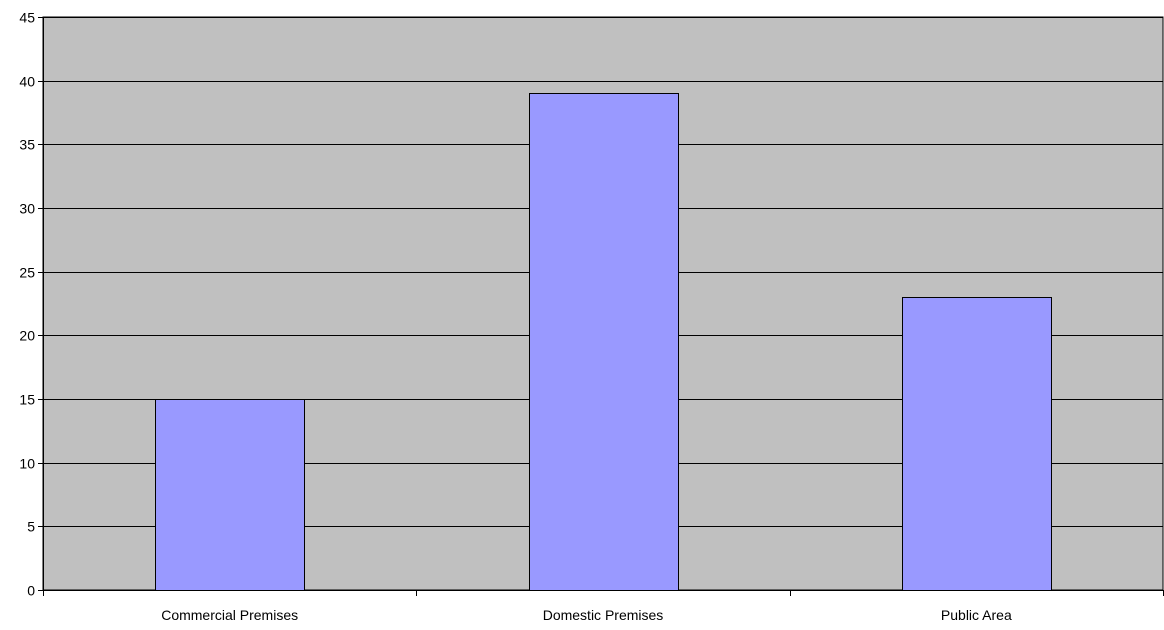  I want to click on x-tick-label: Public Area, so click(976, 615).